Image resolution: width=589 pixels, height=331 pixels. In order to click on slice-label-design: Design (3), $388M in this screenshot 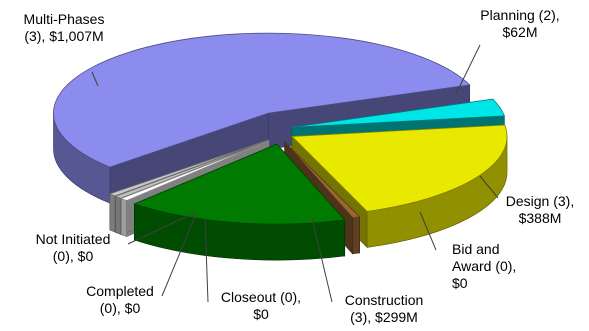, I will do `click(540, 209)`.